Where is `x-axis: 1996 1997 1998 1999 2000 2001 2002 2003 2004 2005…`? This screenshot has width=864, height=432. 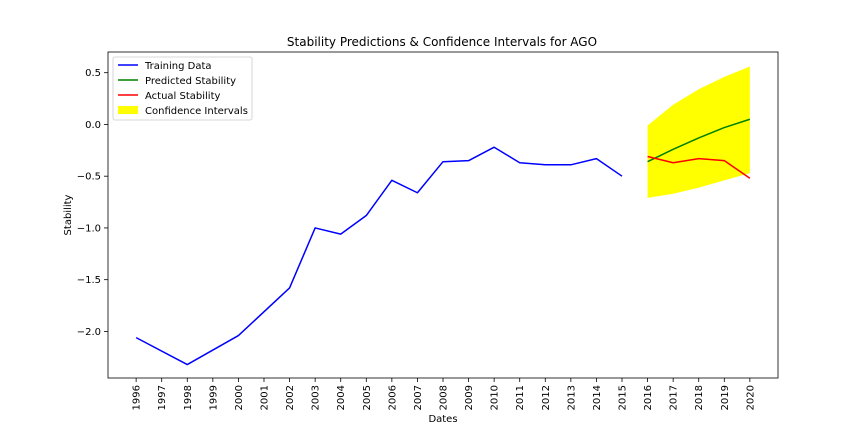 x-axis: 1996 1997 1998 1999 2000 2001 2002 2003 2004 2005… is located at coordinates (444, 394).